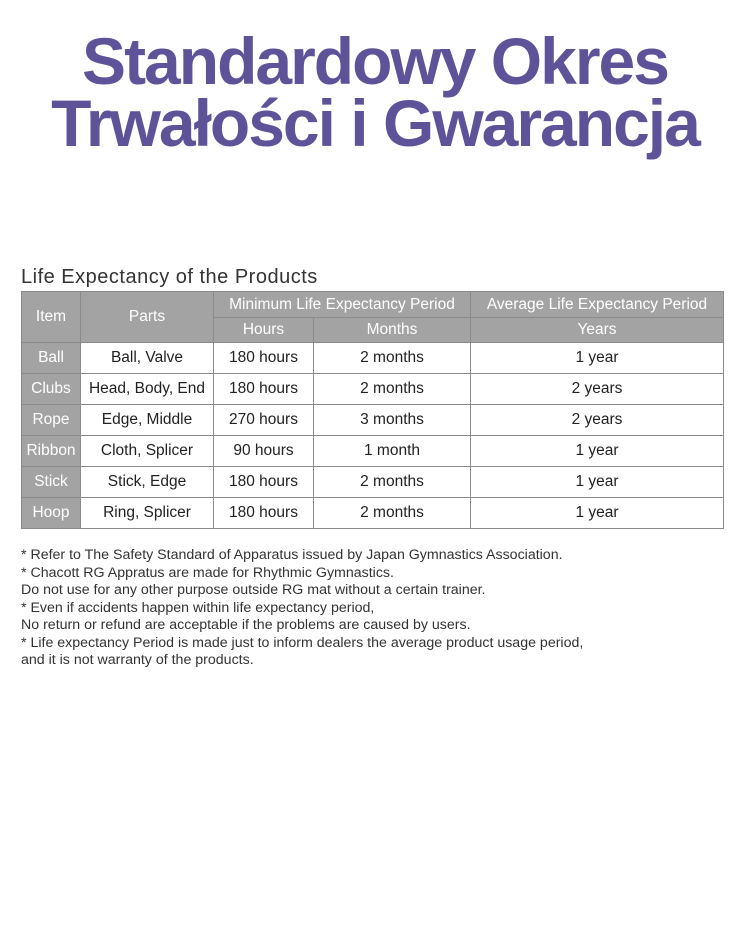 The width and height of the screenshot is (750, 938). I want to click on title-line-2: Trwałości i Gwarancja, so click(376, 123).